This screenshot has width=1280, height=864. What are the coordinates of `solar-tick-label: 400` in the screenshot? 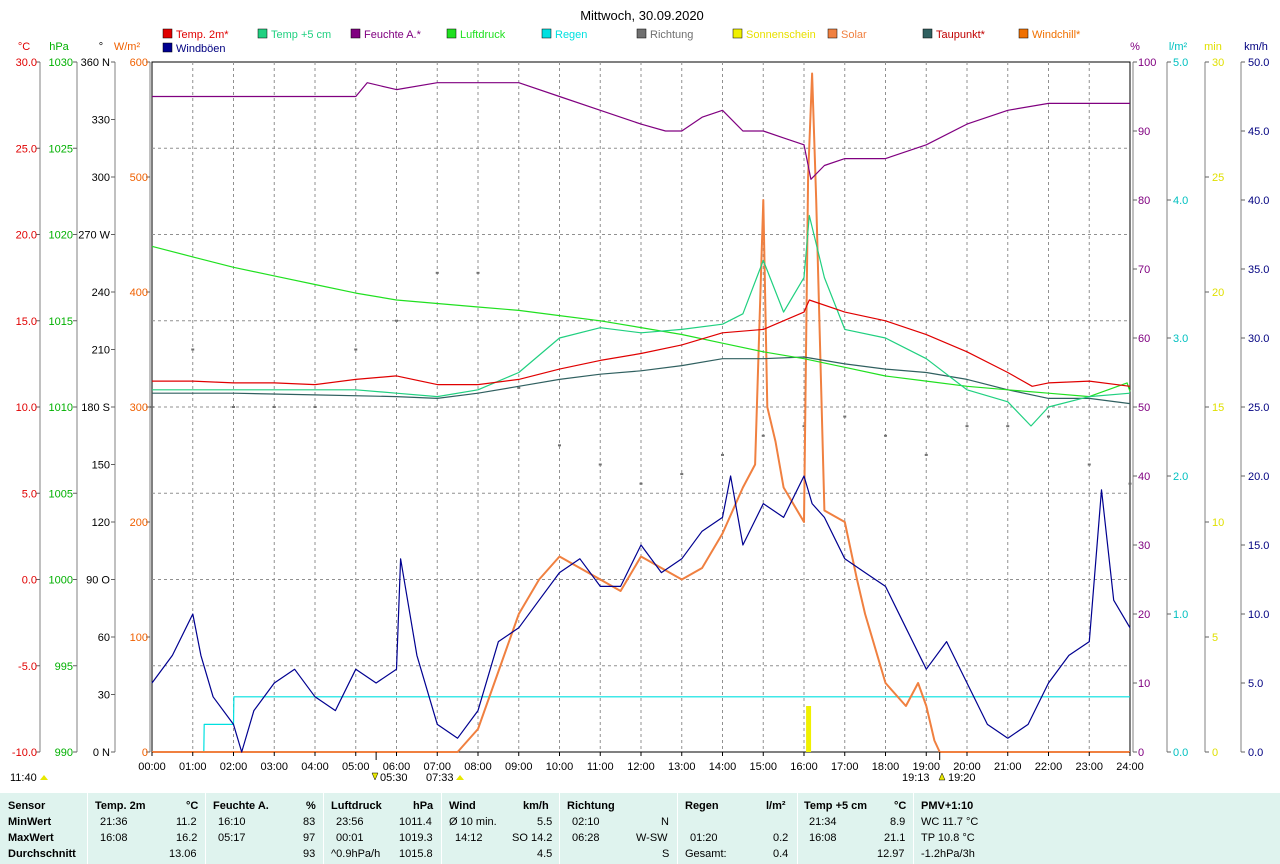 It's located at (139, 293).